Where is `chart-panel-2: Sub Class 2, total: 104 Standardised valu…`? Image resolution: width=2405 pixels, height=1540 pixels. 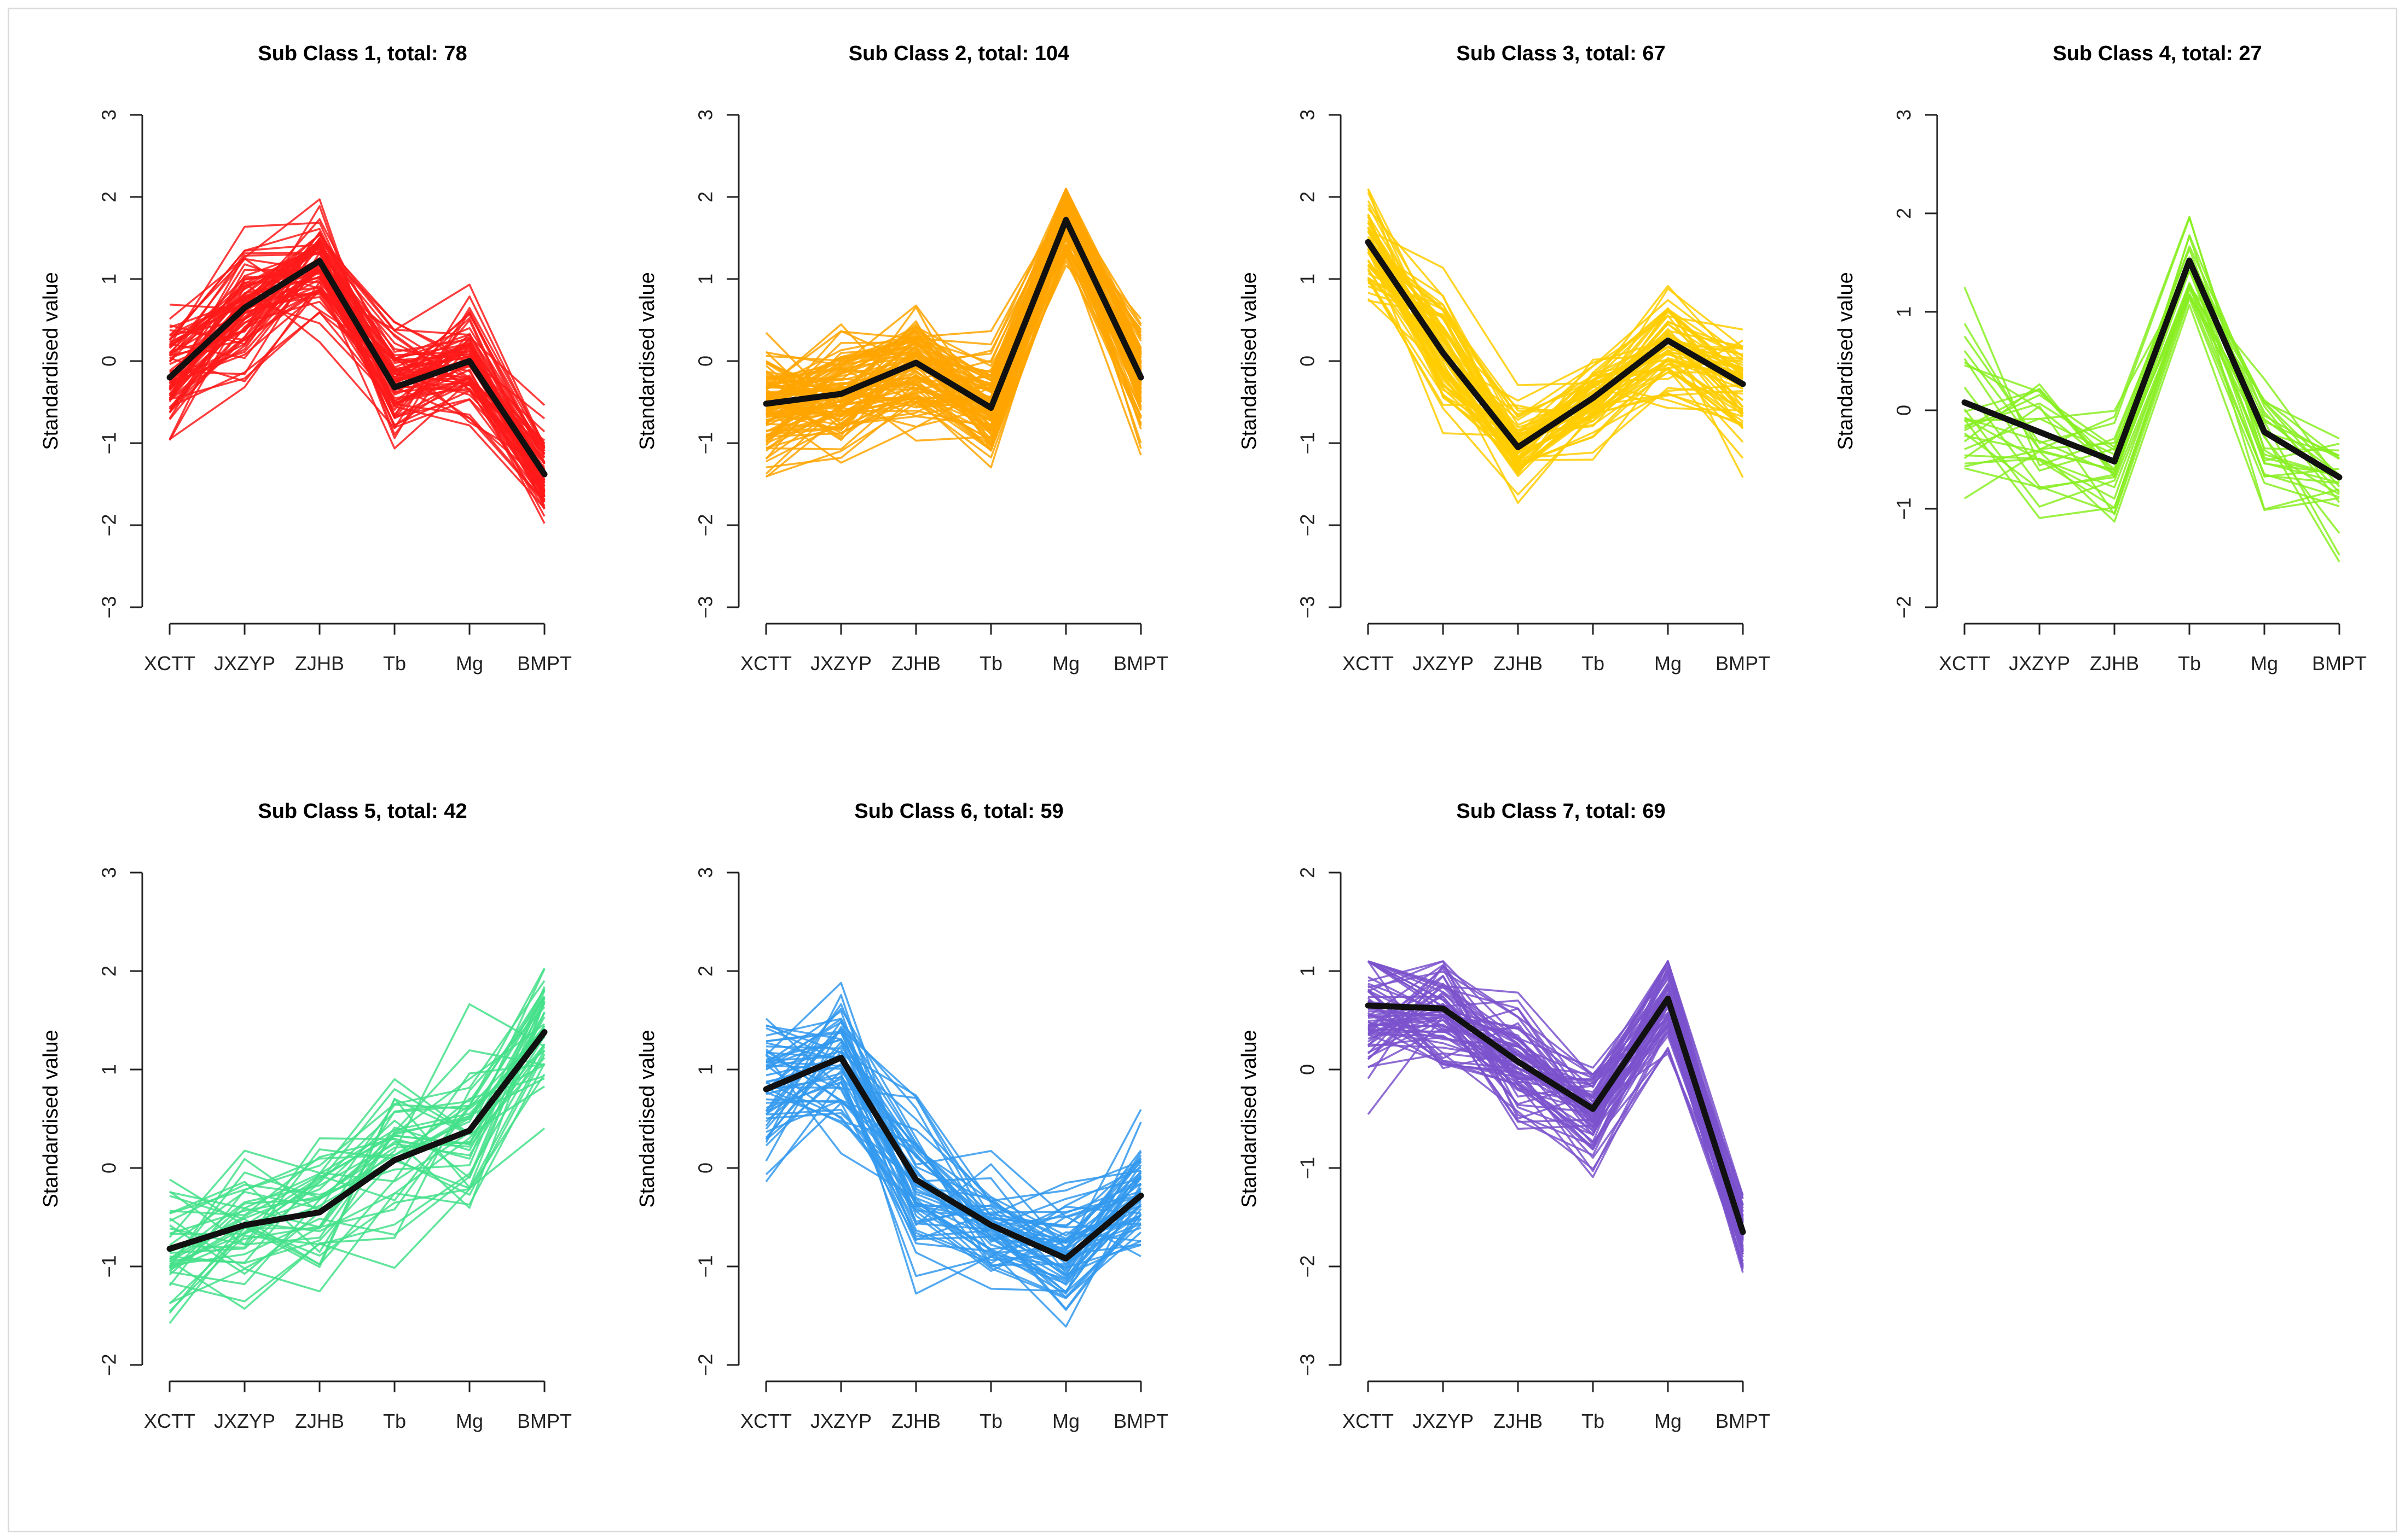 chart-panel-2: Sub Class 2, total: 104 Standardised valu… is located at coordinates (902, 358).